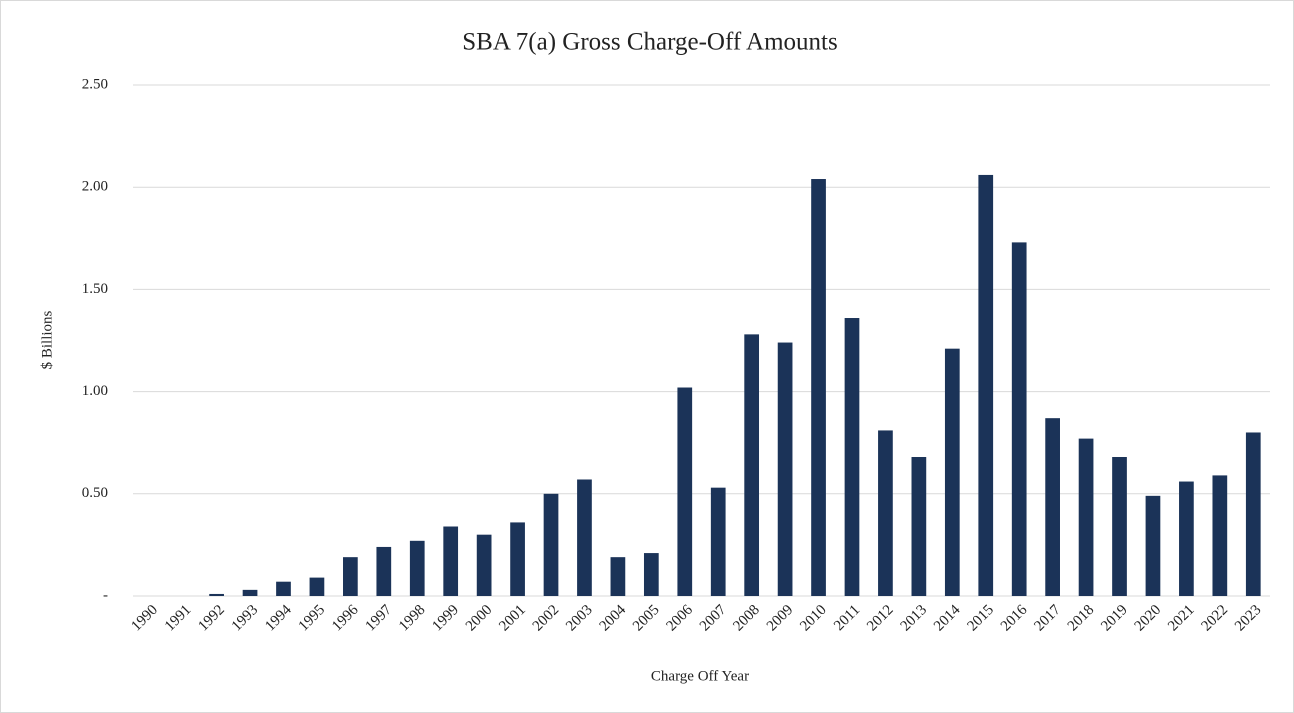 The width and height of the screenshot is (1294, 713). What do you see at coordinates (47, 339) in the screenshot?
I see `y-axis-label: $ Billions` at bounding box center [47, 339].